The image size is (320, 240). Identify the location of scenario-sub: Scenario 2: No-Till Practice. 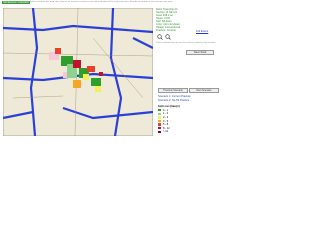
(174, 100).